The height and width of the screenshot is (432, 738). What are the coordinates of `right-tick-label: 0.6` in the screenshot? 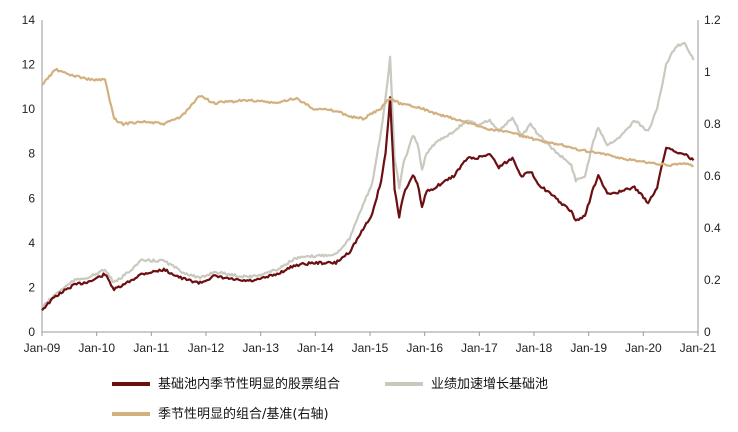 It's located at (712, 176).